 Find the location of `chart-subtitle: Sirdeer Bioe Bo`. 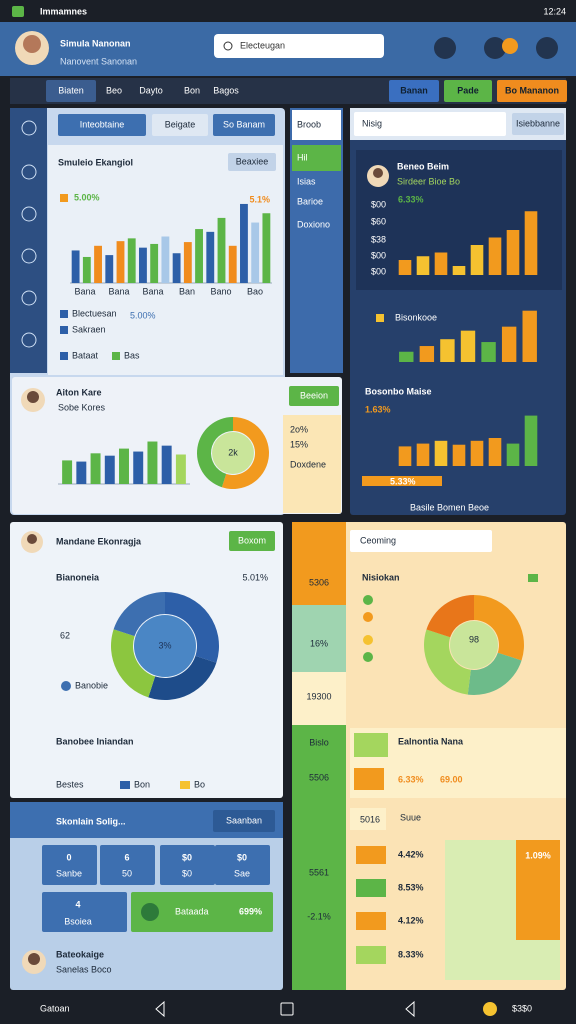

chart-subtitle: Sirdeer Bioe Bo is located at coordinates (428, 181).